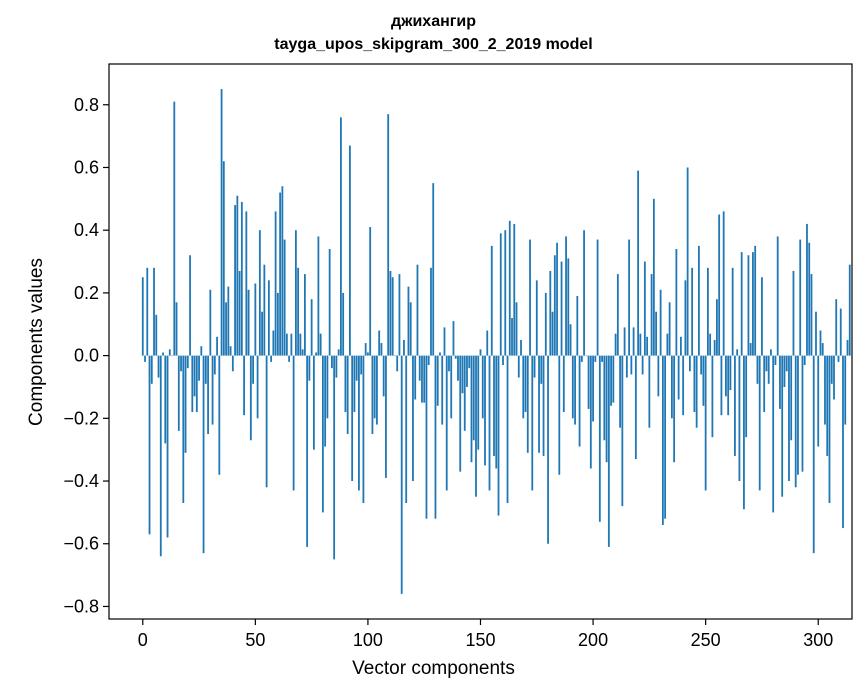 This screenshot has height=696, width=867. What do you see at coordinates (593, 640) in the screenshot?
I see `x-tick-label: 200` at bounding box center [593, 640].